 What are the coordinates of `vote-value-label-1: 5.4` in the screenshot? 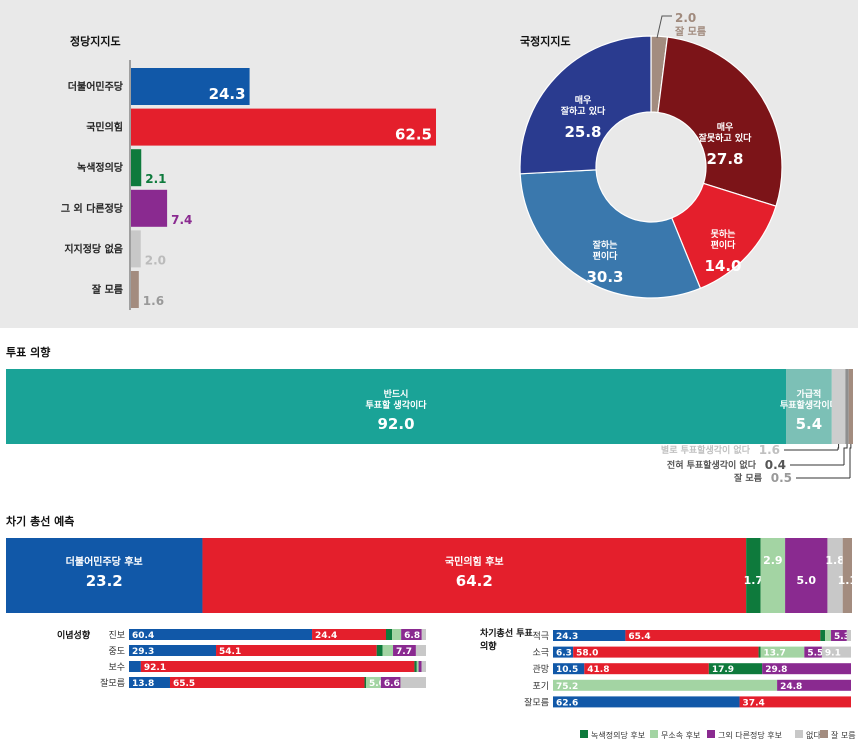 It's located at (809, 424).